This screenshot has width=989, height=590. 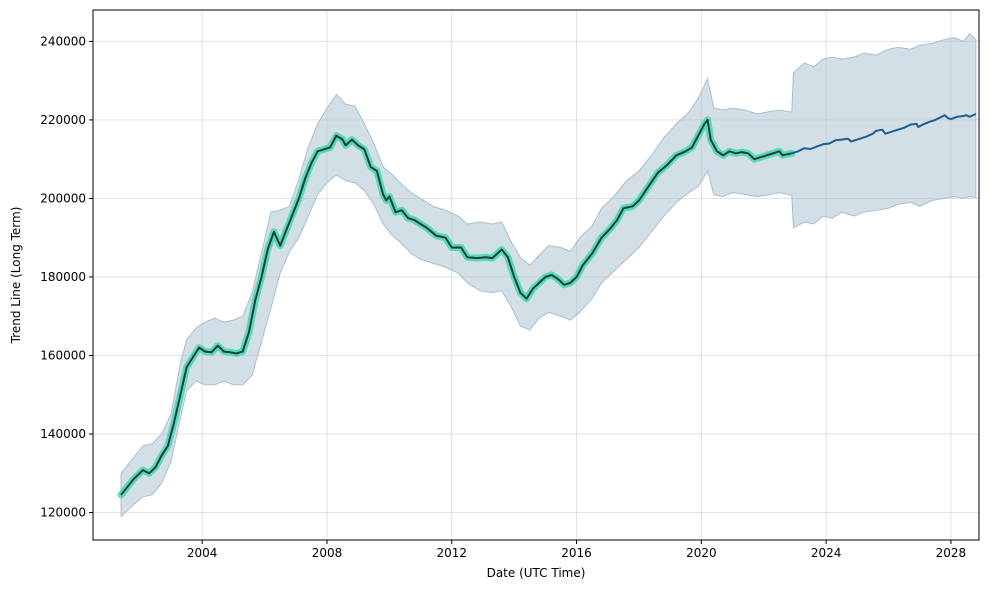 What do you see at coordinates (63, 120) in the screenshot?
I see `y-tick-label: 220000` at bounding box center [63, 120].